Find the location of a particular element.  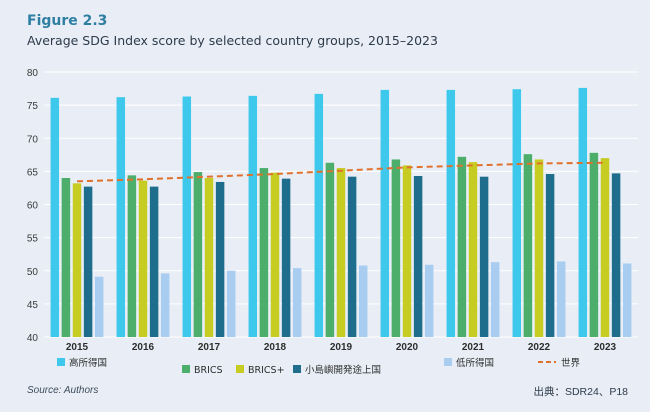

world-average-line is located at coordinates (341, 172).